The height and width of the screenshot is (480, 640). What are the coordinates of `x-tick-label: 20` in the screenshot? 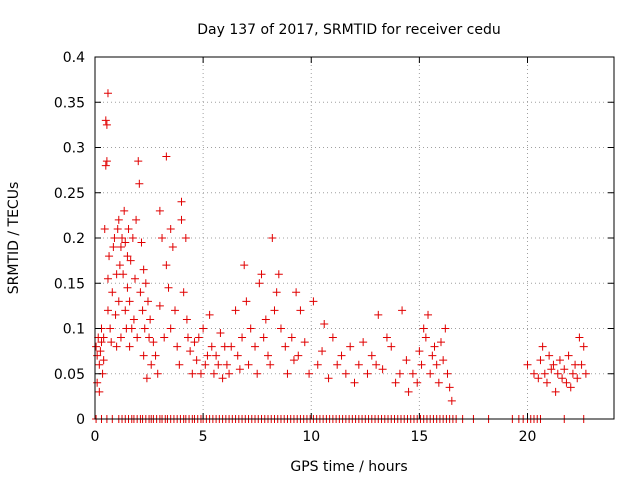 It's located at (528, 437).